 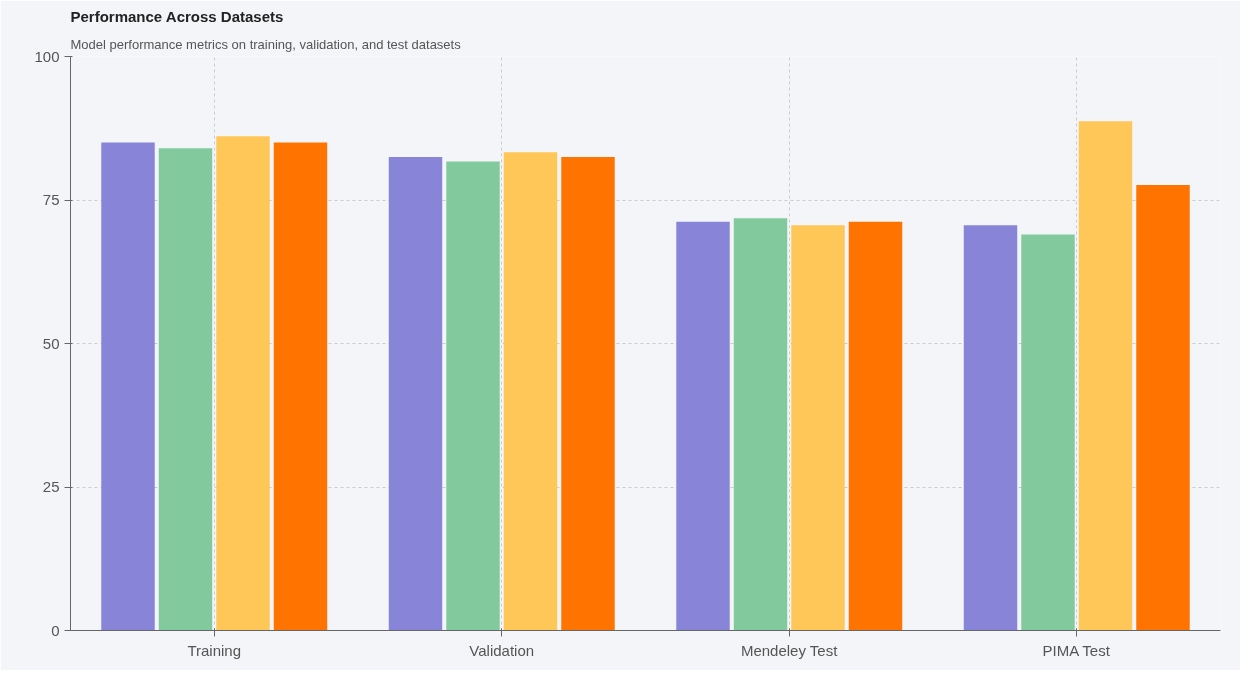 What do you see at coordinates (51, 343) in the screenshot?
I see `y-tick-label: 50` at bounding box center [51, 343].